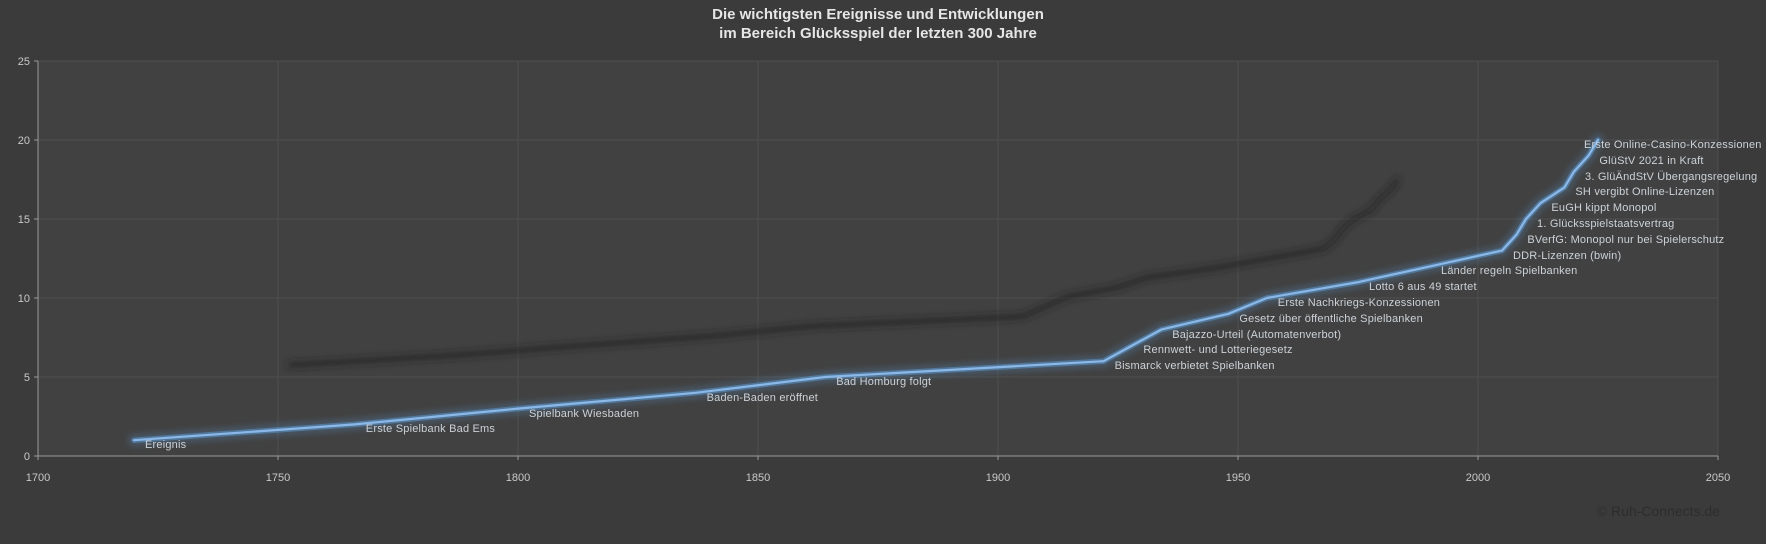  What do you see at coordinates (1658, 511) in the screenshot?
I see `copyright-text: © Ruh-Connects.de` at bounding box center [1658, 511].